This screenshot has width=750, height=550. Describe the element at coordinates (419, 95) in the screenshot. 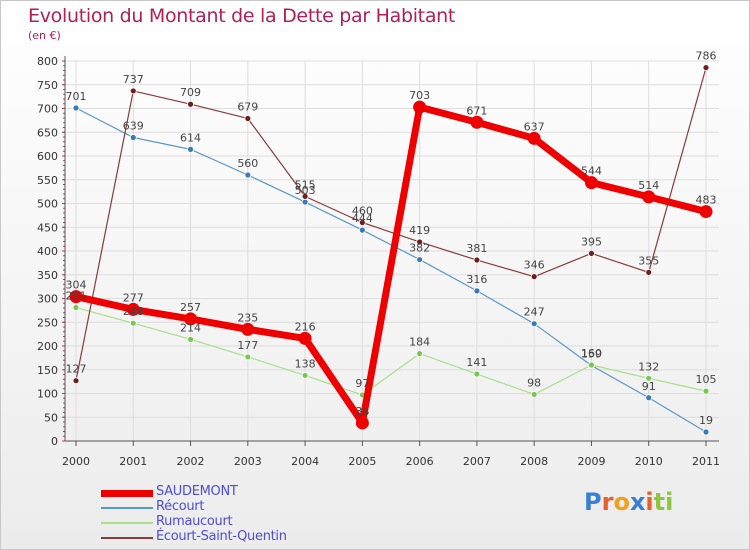

I see `data-label: 703` at that location.